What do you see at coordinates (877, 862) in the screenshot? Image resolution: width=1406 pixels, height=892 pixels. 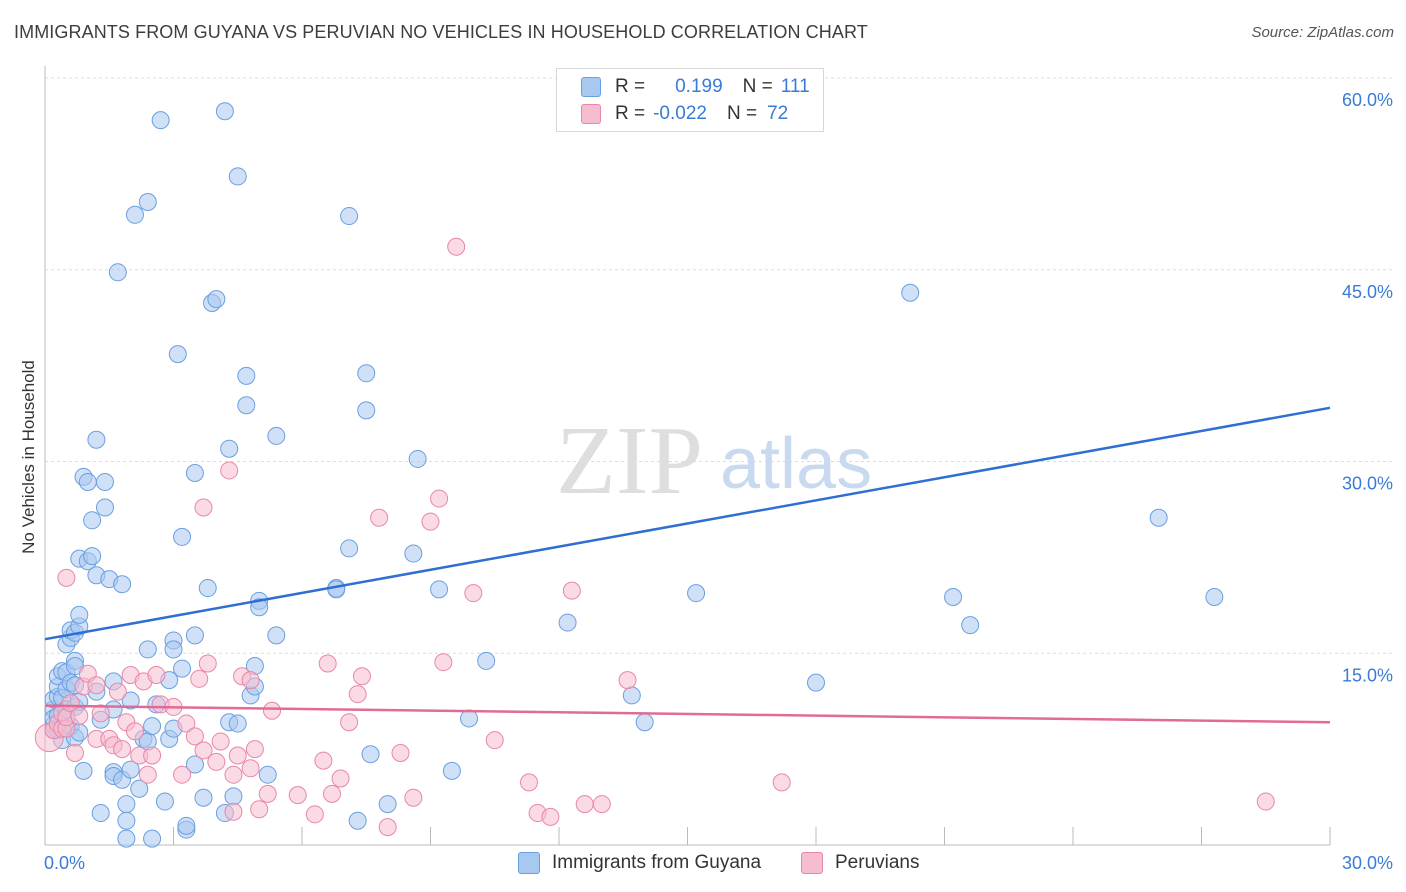 I see `series-label-peruvians: Peruvians` at bounding box center [877, 862].